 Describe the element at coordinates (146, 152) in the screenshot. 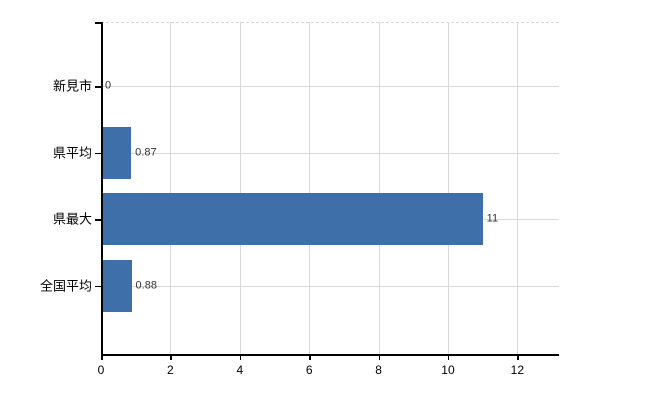

I see `bar-value-label: 0.87` at that location.